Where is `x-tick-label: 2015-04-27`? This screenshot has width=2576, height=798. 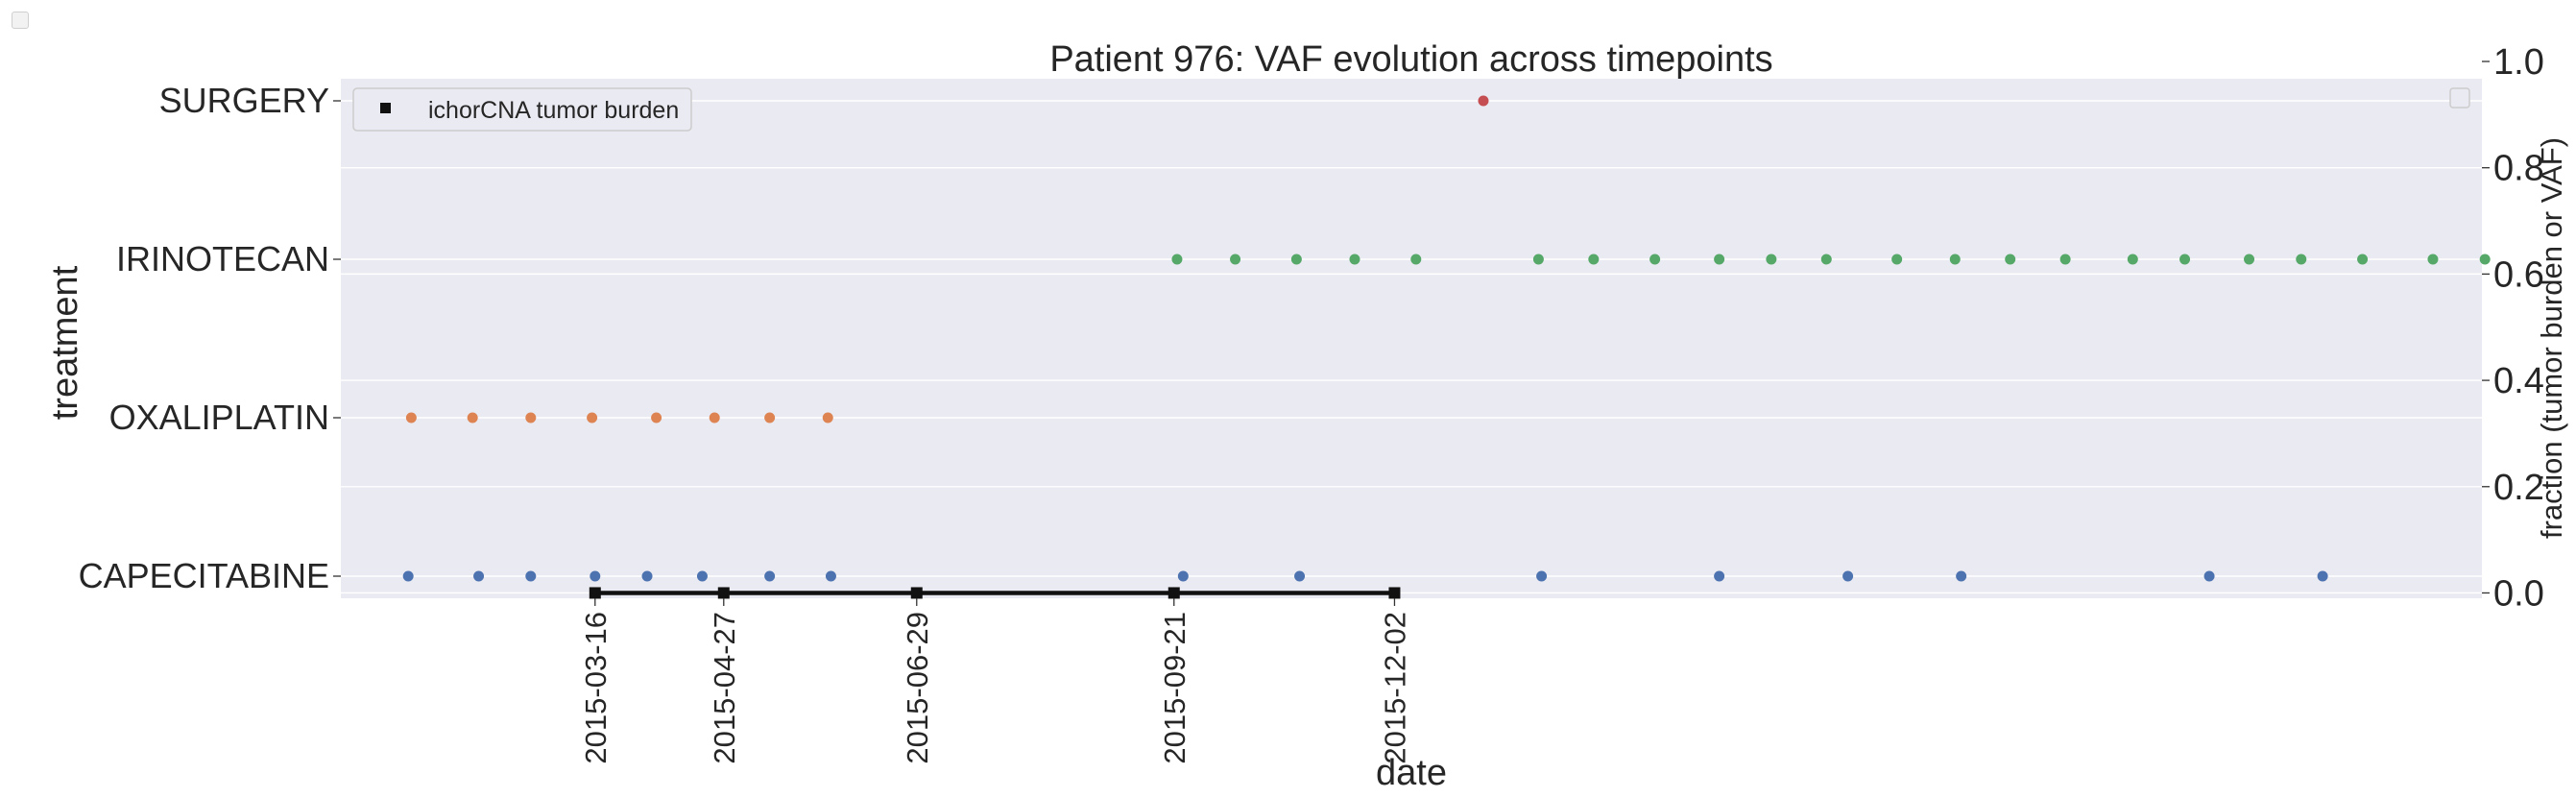 x-tick-label: 2015-04-27 is located at coordinates (724, 688).